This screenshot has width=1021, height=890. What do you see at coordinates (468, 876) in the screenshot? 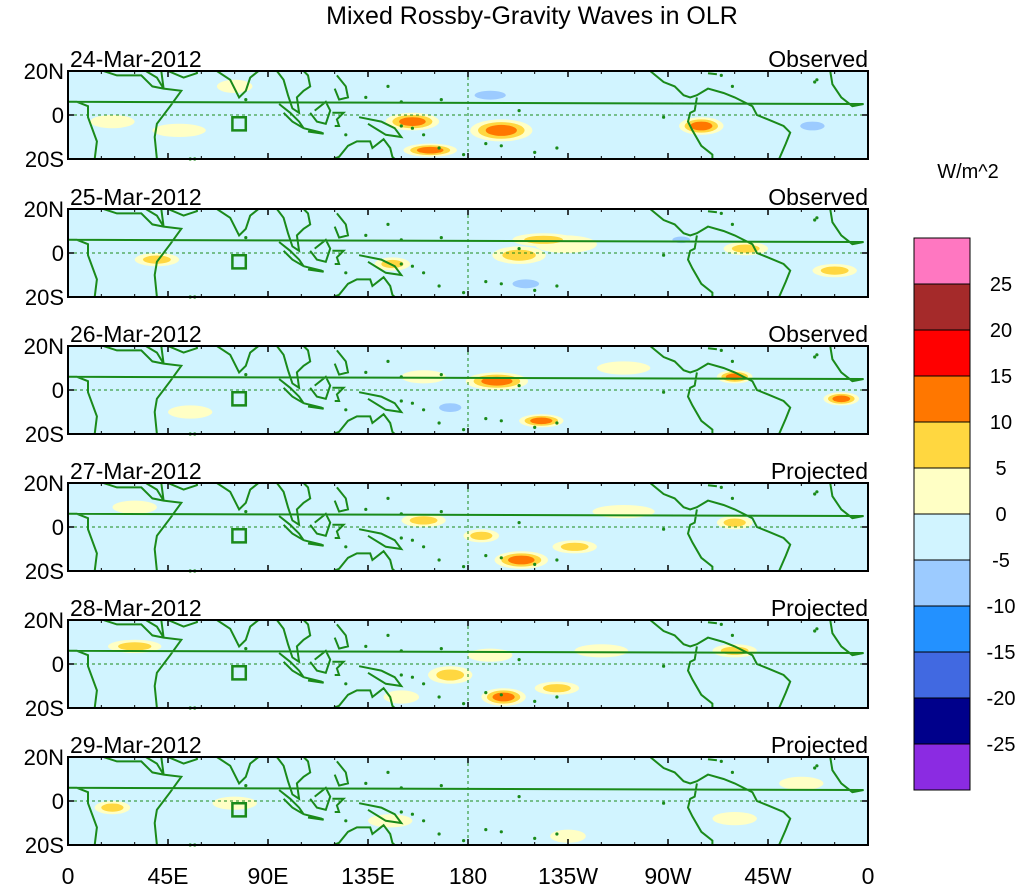
I see `x-tick-label: 180` at bounding box center [468, 876].